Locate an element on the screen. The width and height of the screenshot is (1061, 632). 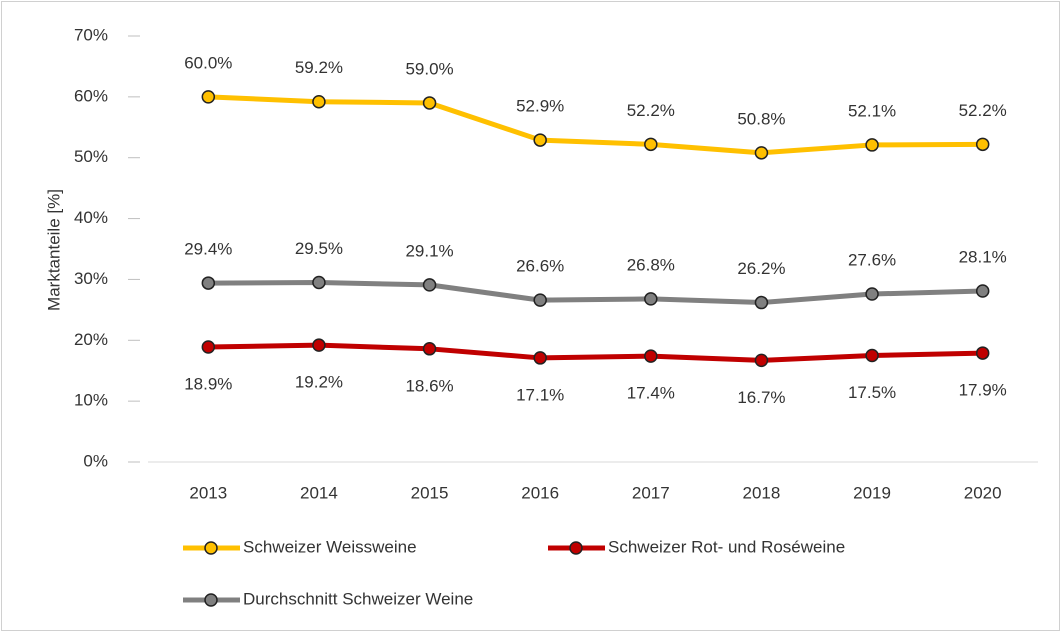
y-tick-label: 40% is located at coordinates (91, 217).